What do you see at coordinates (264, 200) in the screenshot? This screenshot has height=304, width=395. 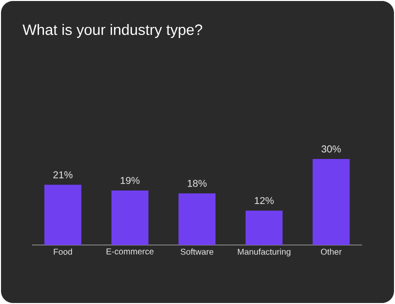 I see `data-label: 12%` at bounding box center [264, 200].